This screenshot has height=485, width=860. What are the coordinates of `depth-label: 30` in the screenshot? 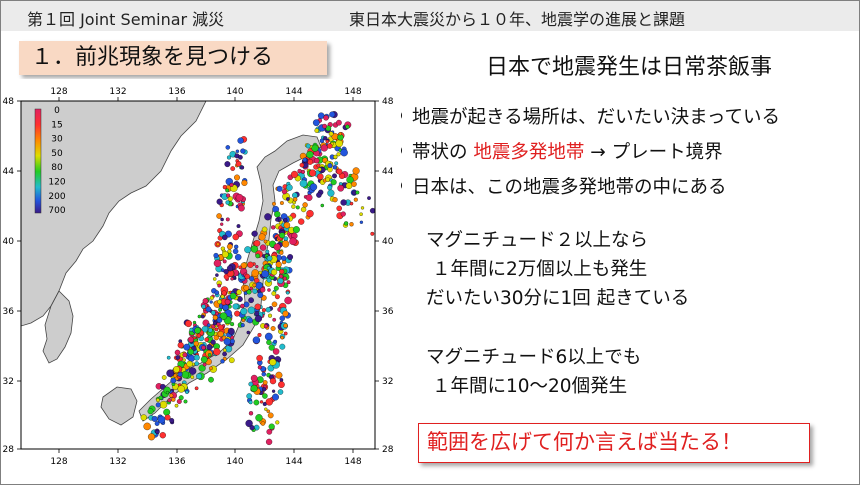 It's located at (57, 140).